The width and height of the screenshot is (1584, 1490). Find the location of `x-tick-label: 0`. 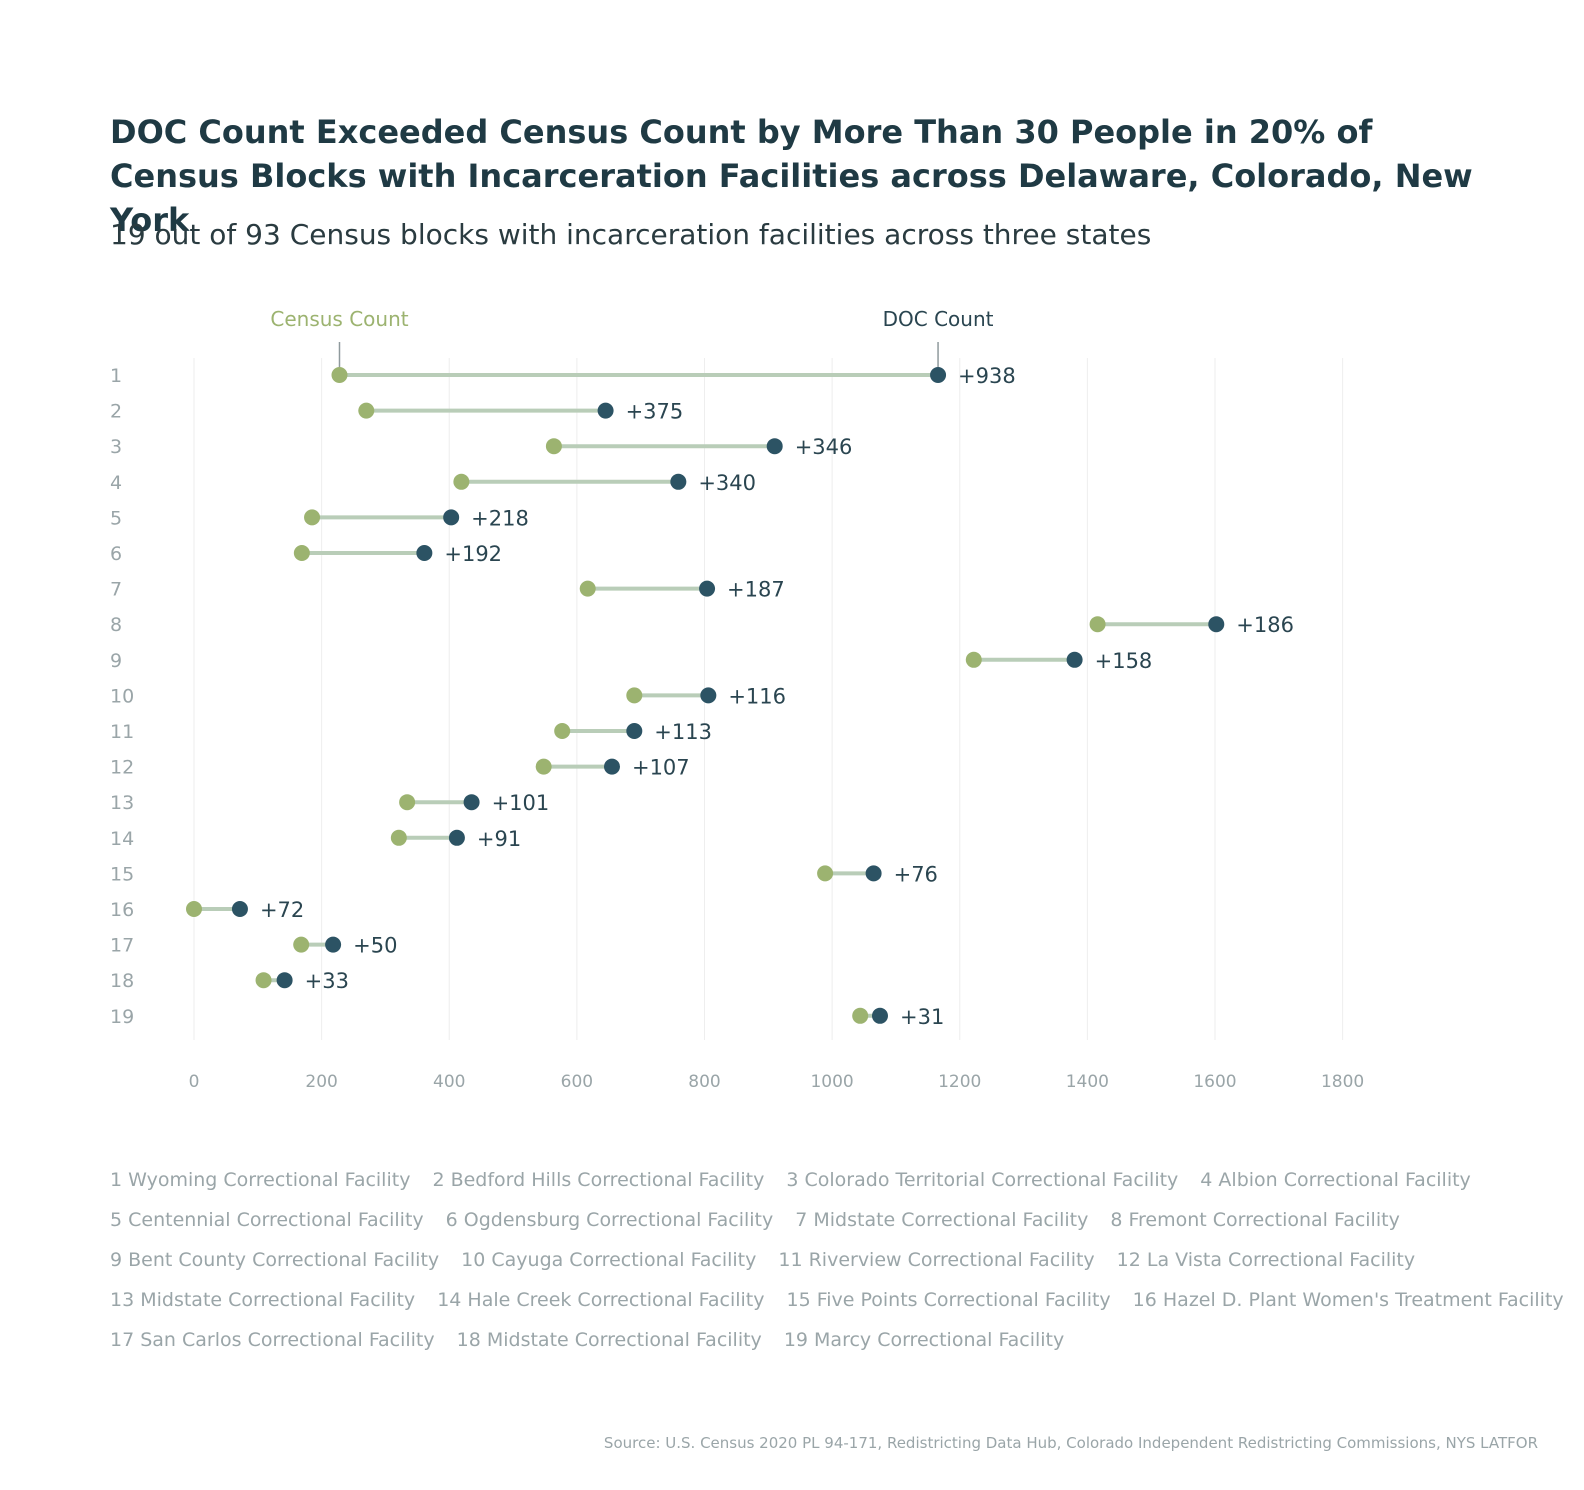

x-tick-label: 0 is located at coordinates (194, 1082).